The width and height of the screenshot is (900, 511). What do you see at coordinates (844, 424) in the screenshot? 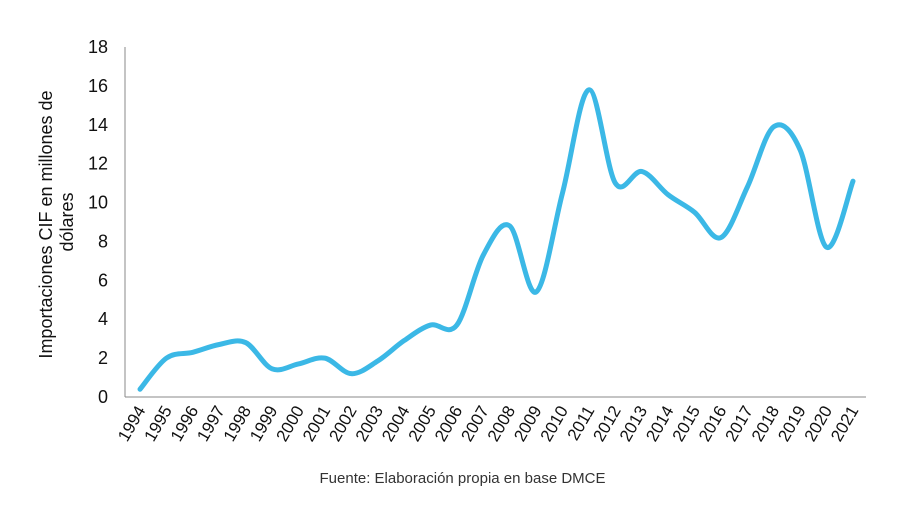
I see `x-tick-label: 2021` at bounding box center [844, 424].